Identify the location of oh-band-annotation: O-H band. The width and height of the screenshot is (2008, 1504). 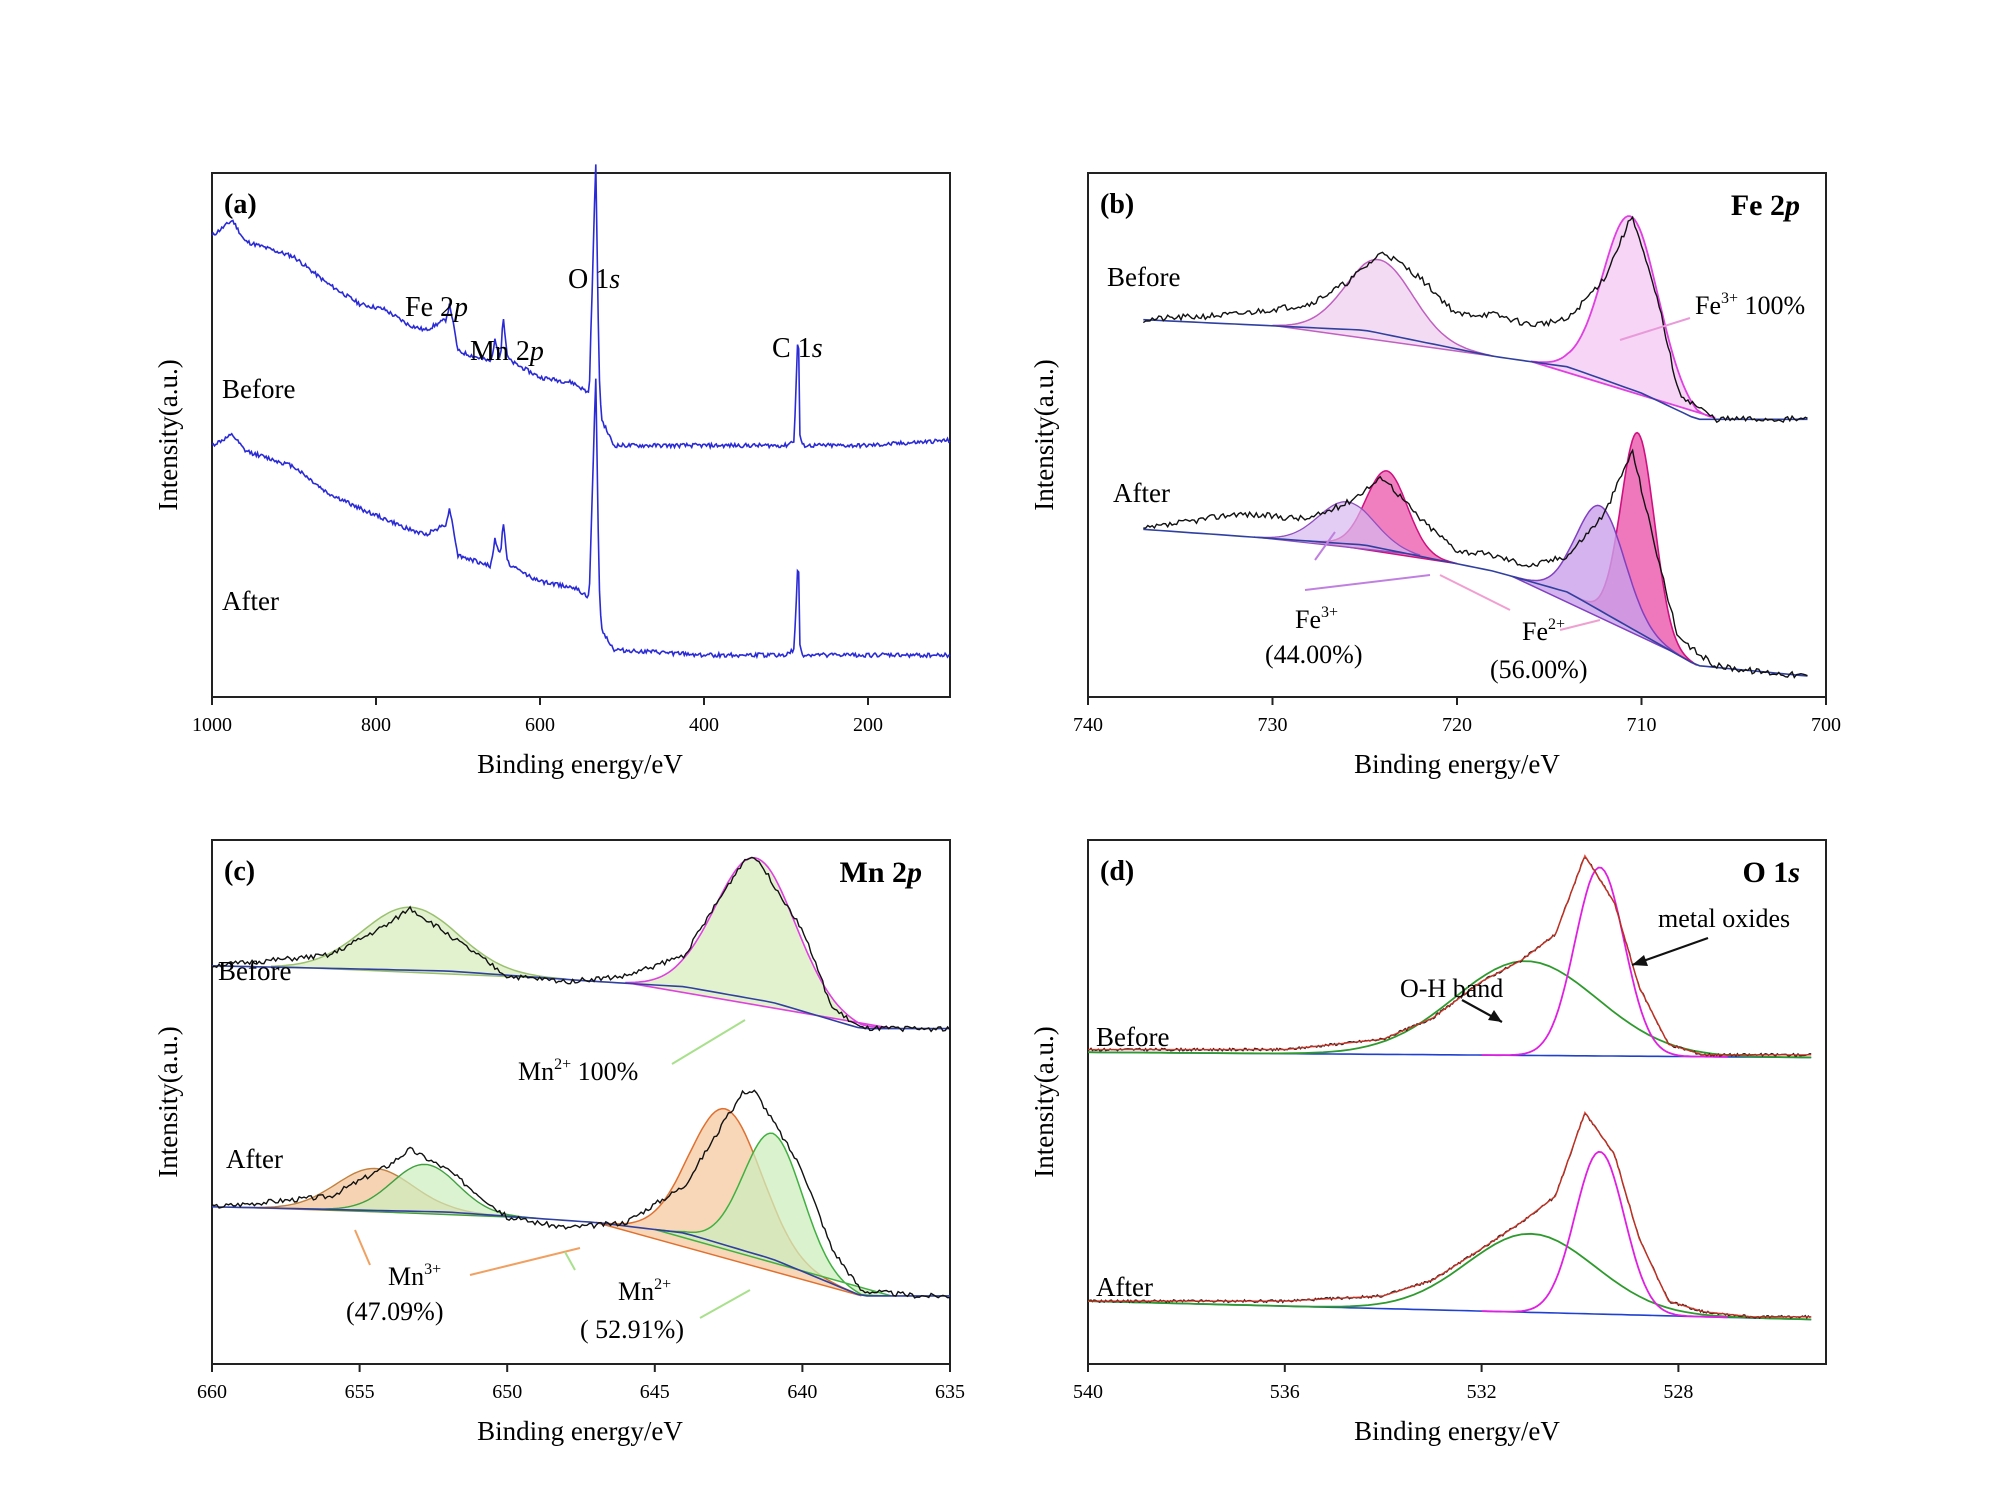
(1451, 988).